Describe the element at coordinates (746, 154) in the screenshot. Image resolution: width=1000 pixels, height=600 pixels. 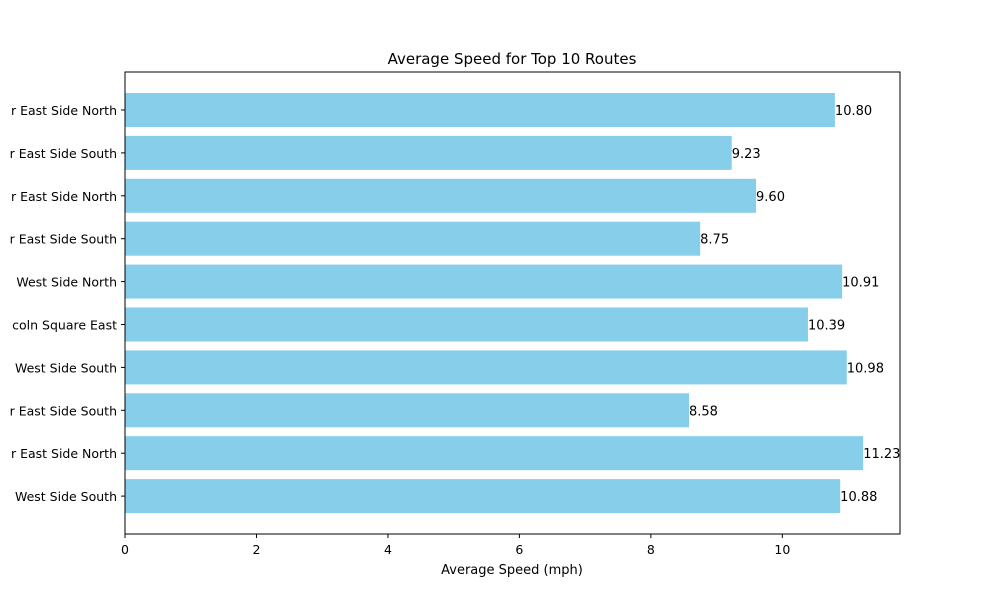
I see `bar-value-label: 9.23` at that location.